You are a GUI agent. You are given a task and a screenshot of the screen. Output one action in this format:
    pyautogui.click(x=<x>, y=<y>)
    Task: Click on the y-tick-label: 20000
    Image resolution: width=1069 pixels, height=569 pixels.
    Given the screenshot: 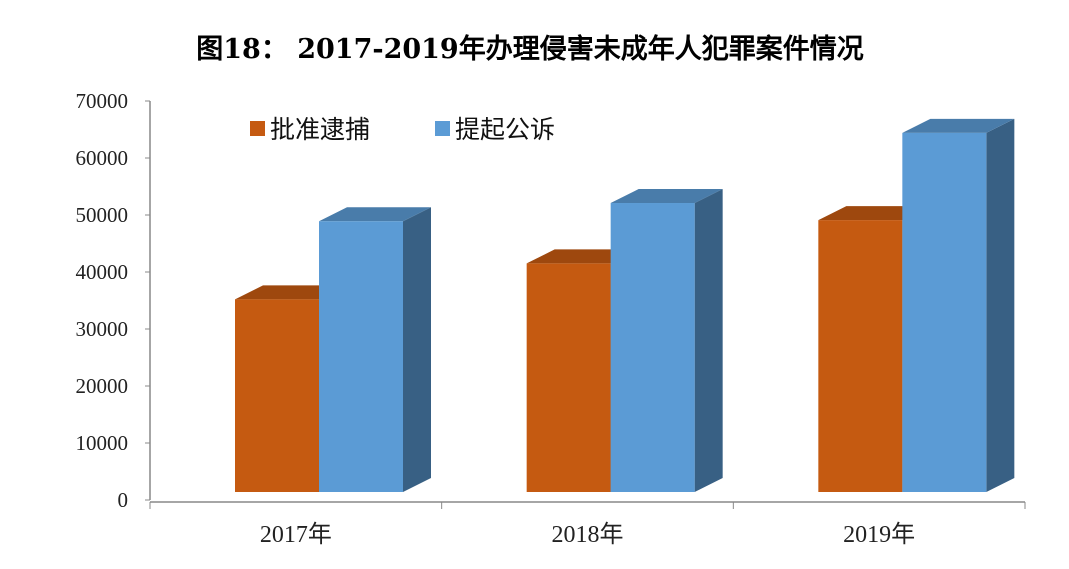 What is the action you would take?
    pyautogui.click(x=102, y=386)
    